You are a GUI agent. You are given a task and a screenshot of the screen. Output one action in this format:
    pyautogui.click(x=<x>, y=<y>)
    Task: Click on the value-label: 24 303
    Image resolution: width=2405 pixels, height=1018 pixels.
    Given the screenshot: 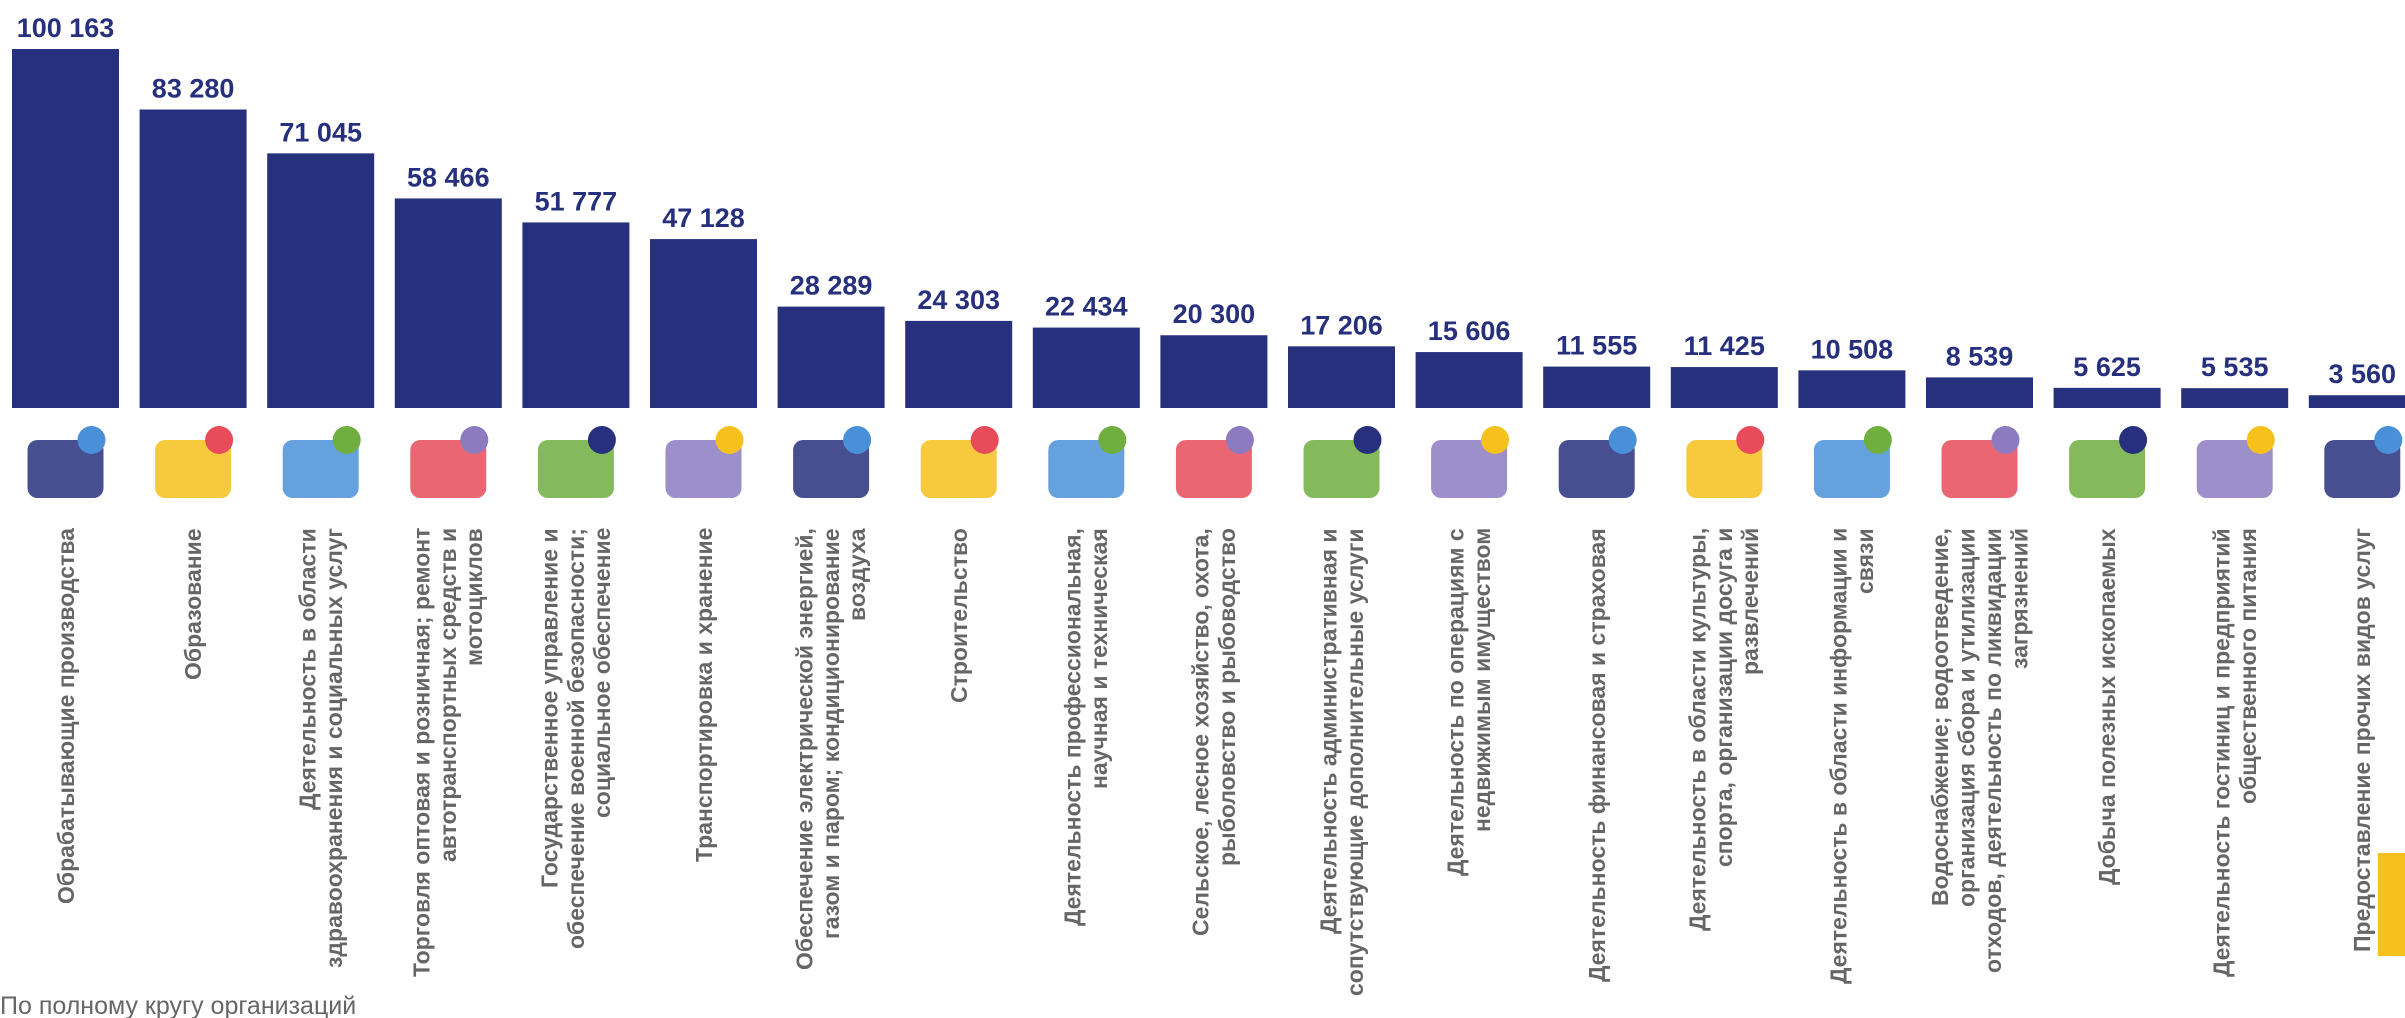 What is the action you would take?
    pyautogui.click(x=958, y=300)
    